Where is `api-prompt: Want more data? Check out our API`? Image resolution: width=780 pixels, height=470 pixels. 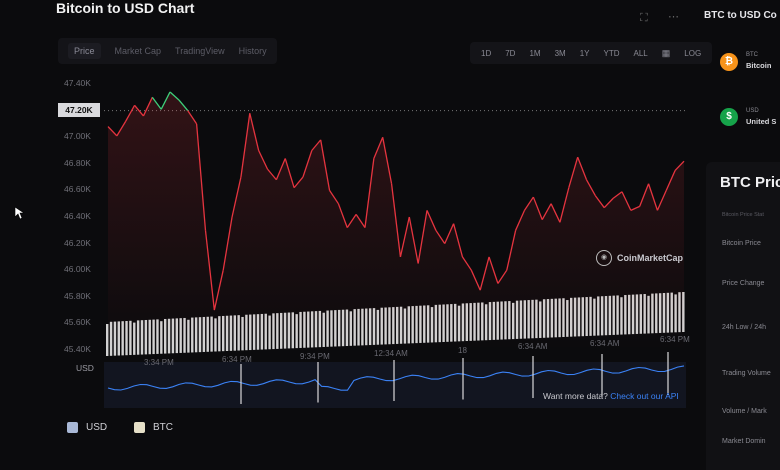
api-prompt: Want more data? Check out our API is located at coordinates (611, 396).